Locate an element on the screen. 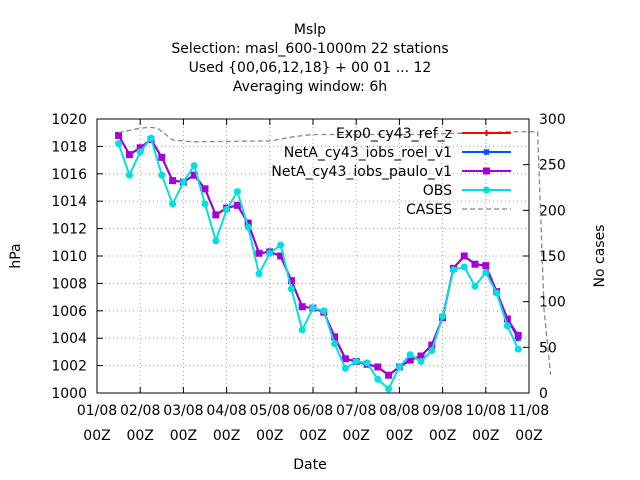  x-tick-label: 07/08 is located at coordinates (356, 411).